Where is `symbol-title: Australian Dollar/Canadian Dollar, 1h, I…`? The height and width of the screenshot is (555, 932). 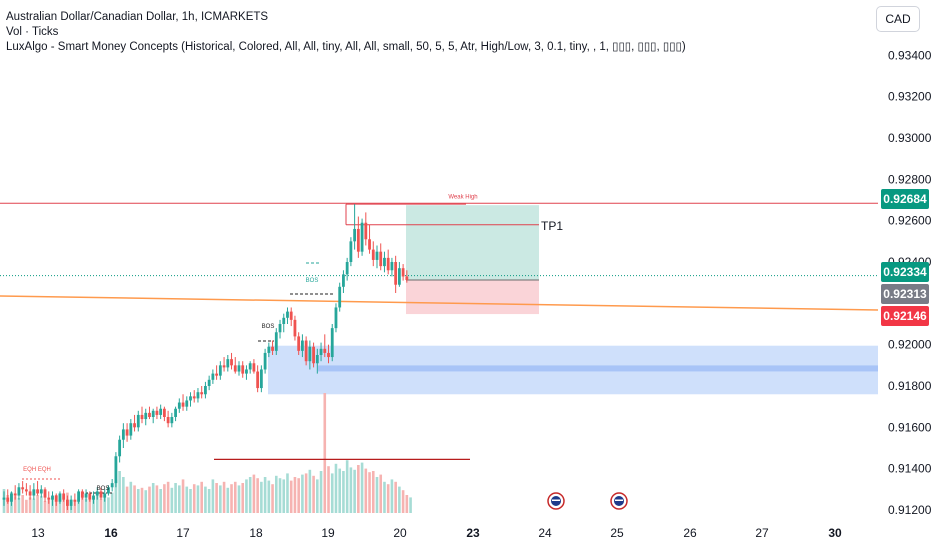 symbol-title: Australian Dollar/Canadian Dollar, 1h, I… is located at coordinates (137, 17).